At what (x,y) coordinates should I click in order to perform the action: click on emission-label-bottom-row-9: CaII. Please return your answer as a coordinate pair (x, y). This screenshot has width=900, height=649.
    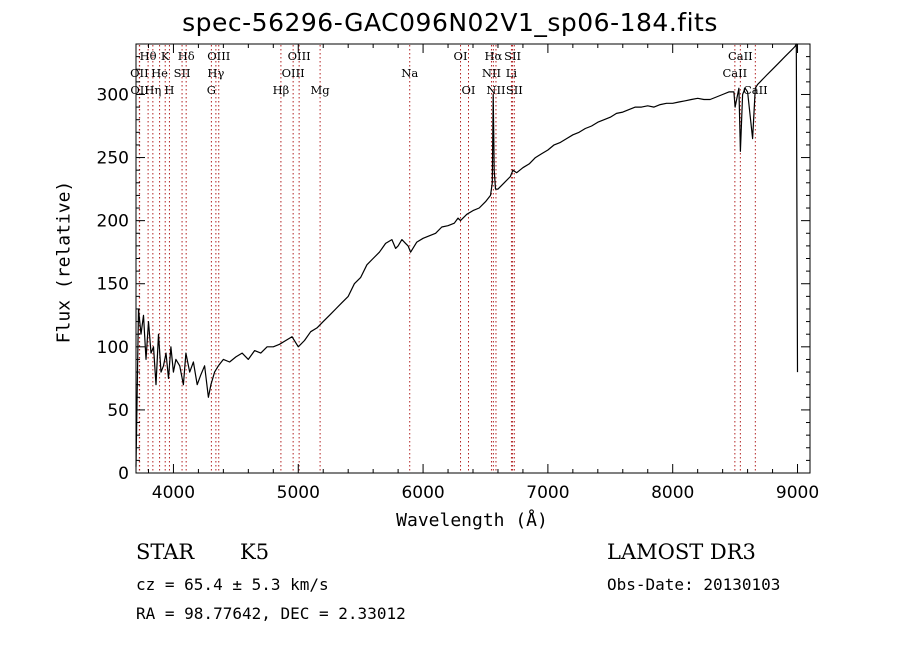
    Looking at the image, I should click on (755, 90).